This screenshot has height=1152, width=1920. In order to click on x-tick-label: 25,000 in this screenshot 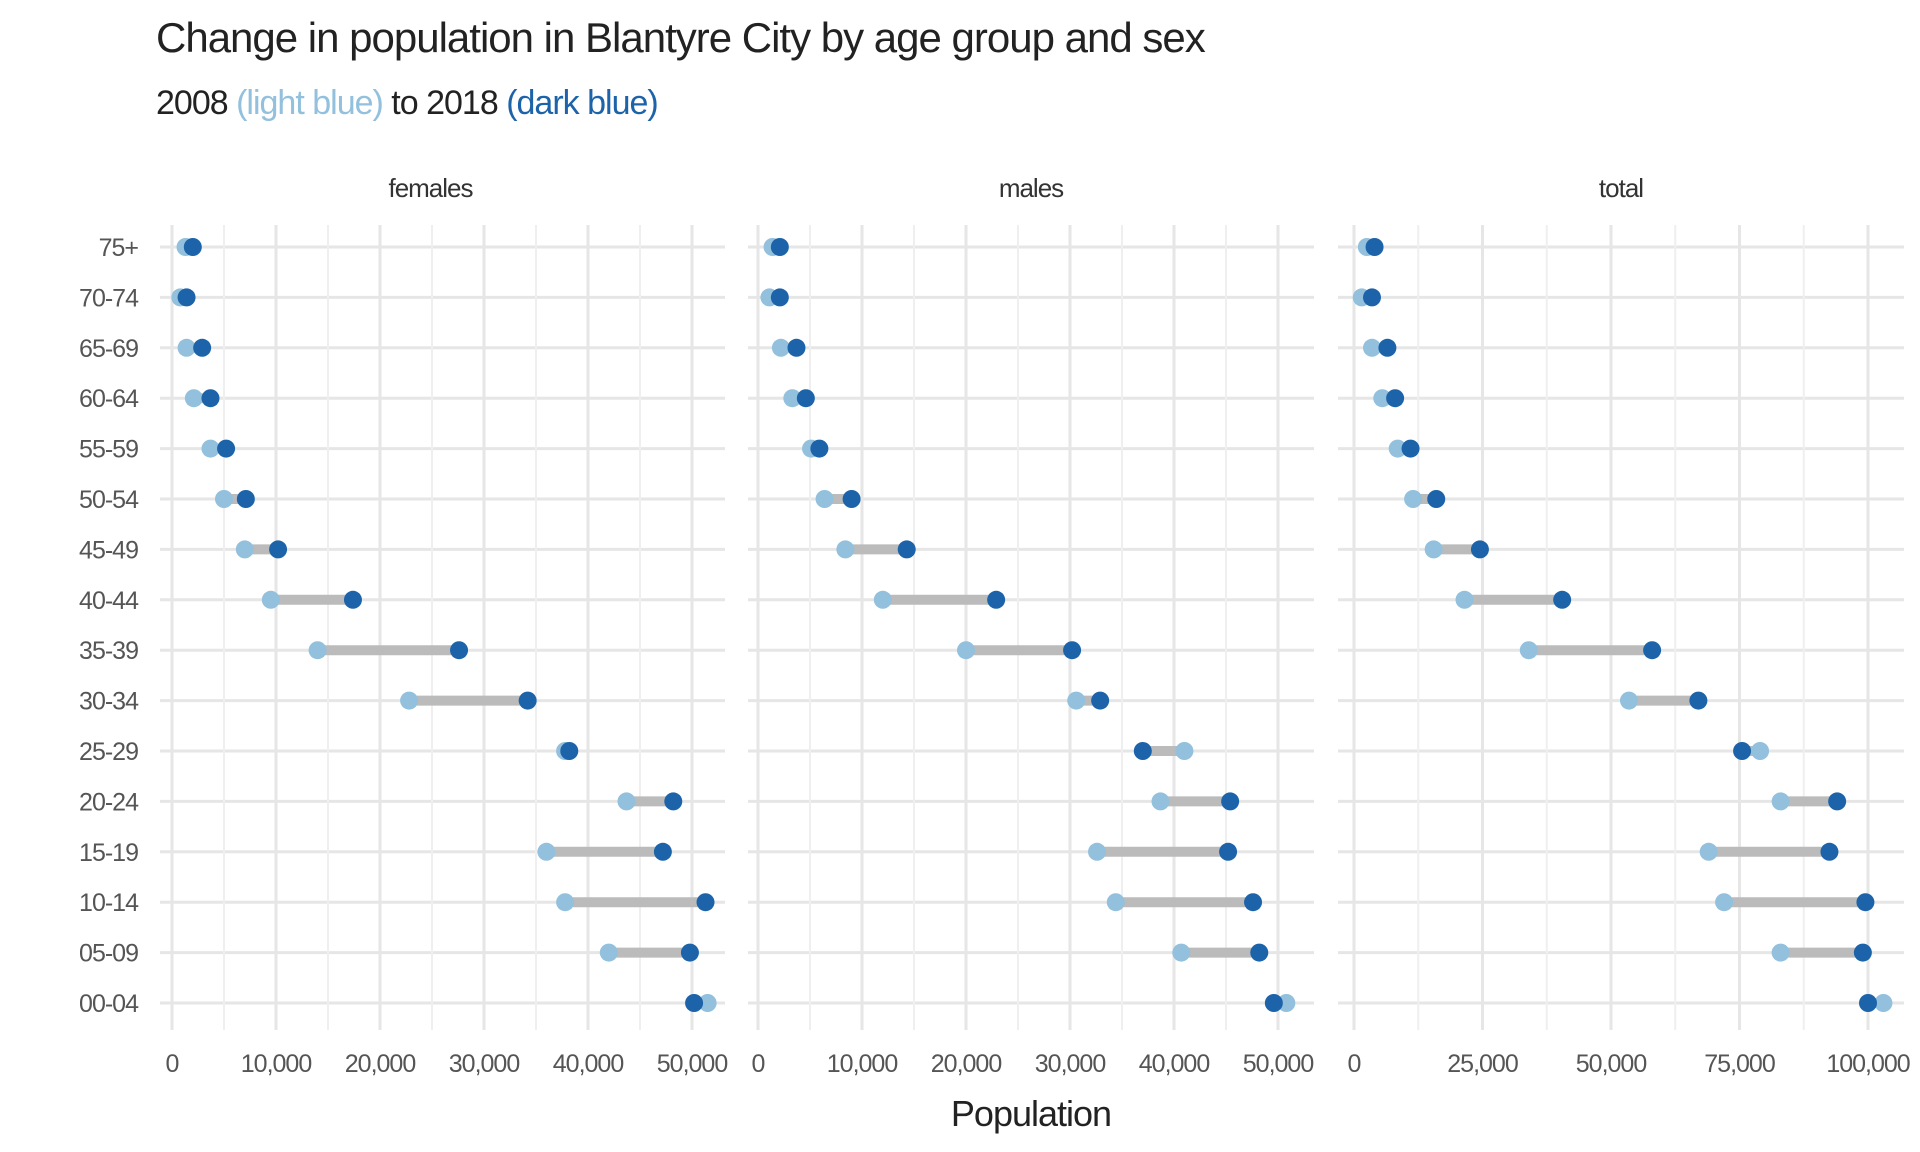, I will do `click(1482, 1064)`.